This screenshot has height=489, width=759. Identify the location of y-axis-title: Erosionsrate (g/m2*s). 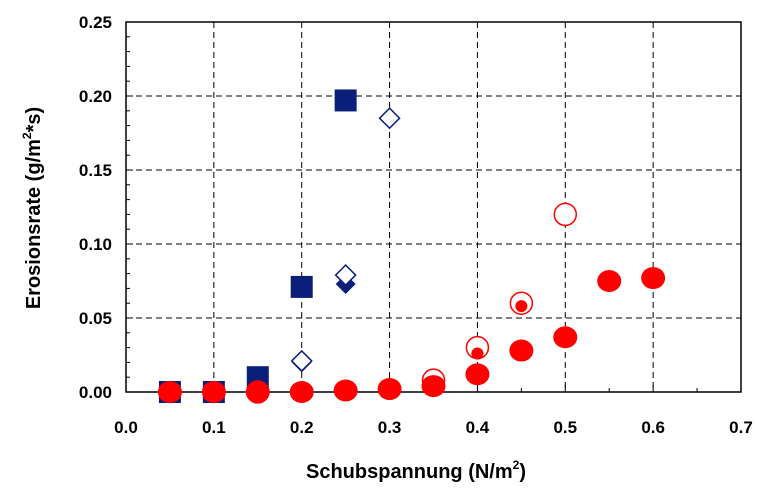
(32, 208).